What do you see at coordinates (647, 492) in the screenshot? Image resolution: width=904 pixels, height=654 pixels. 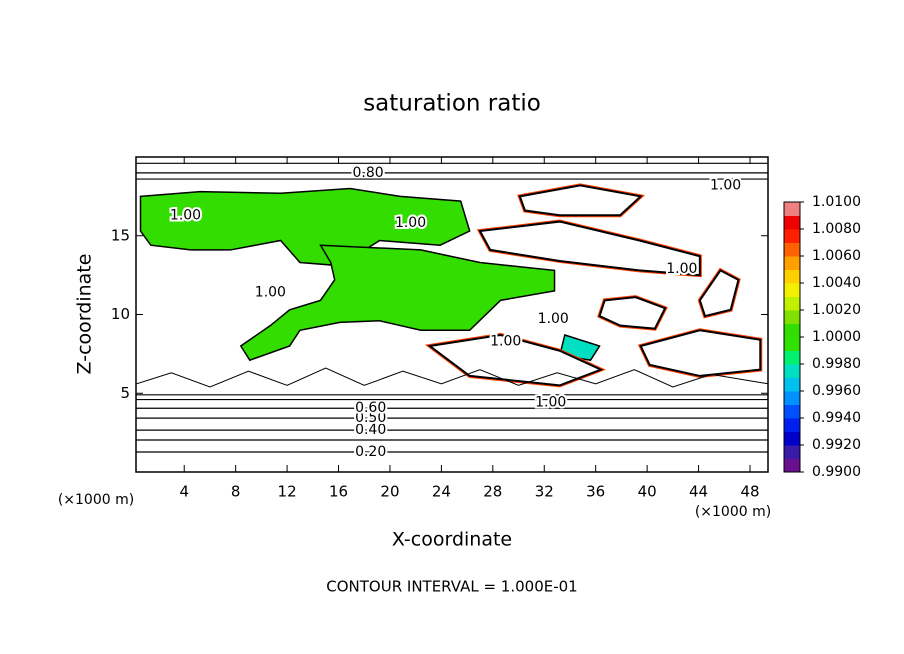 I see `x-tick-label: 40` at bounding box center [647, 492].